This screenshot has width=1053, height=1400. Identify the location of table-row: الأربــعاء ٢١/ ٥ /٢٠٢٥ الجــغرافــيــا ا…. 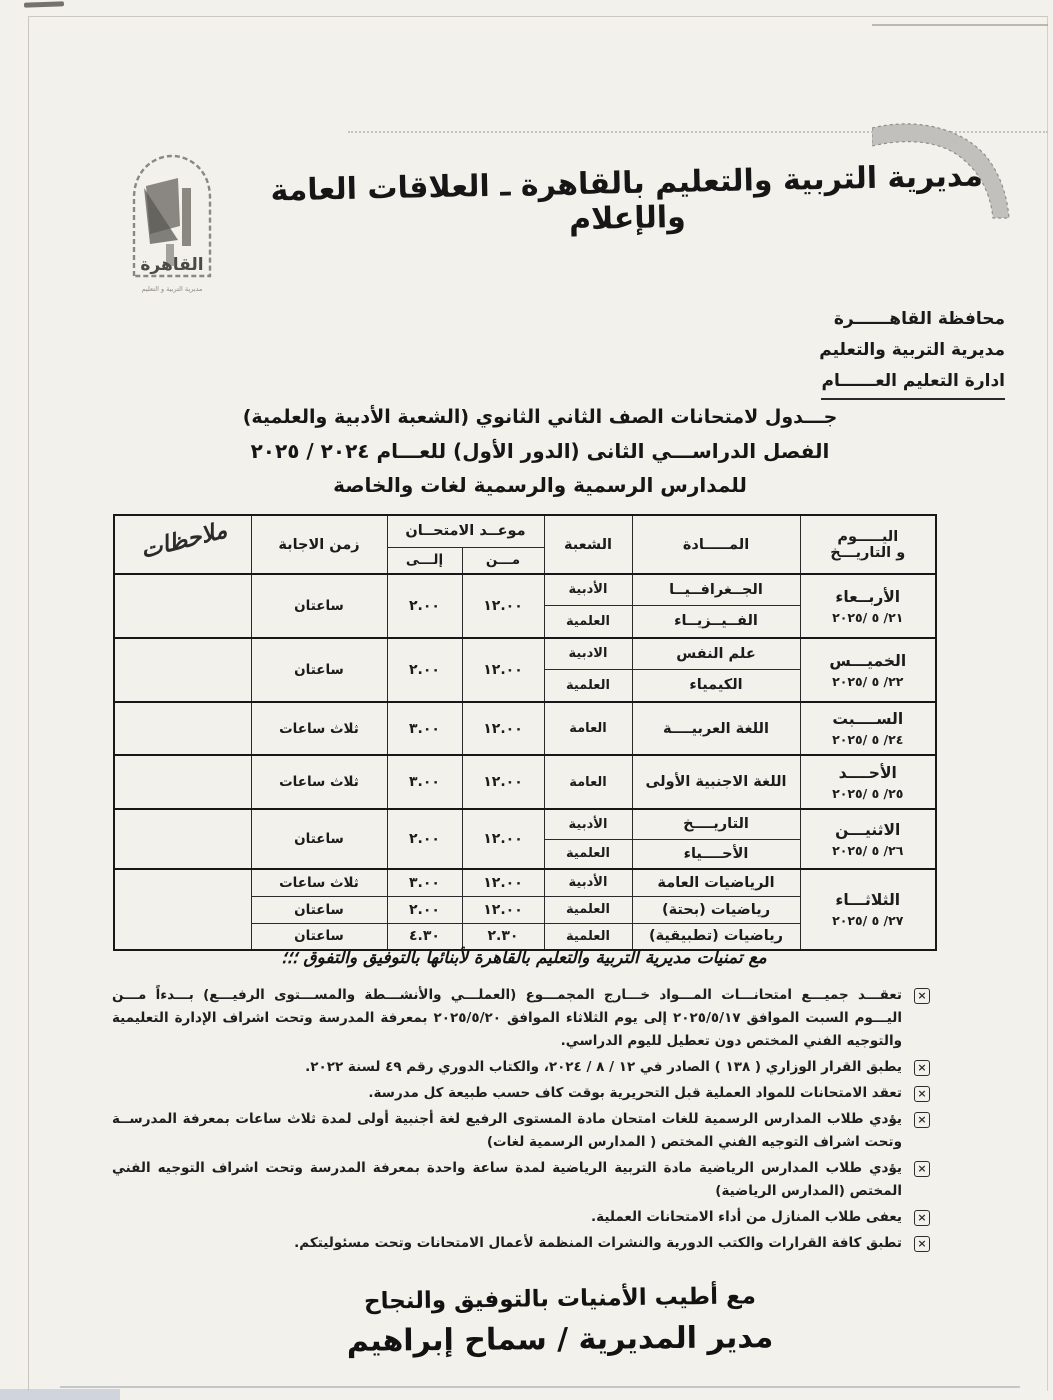
(525, 606).